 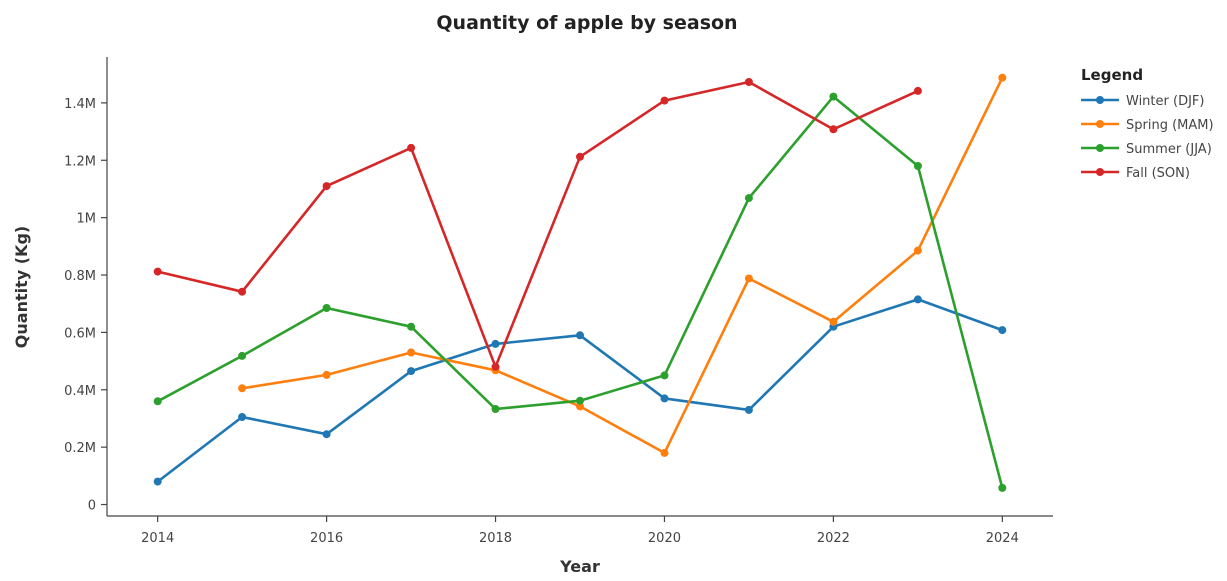 What do you see at coordinates (579, 566) in the screenshot?
I see `x-axis-title: Year` at bounding box center [579, 566].